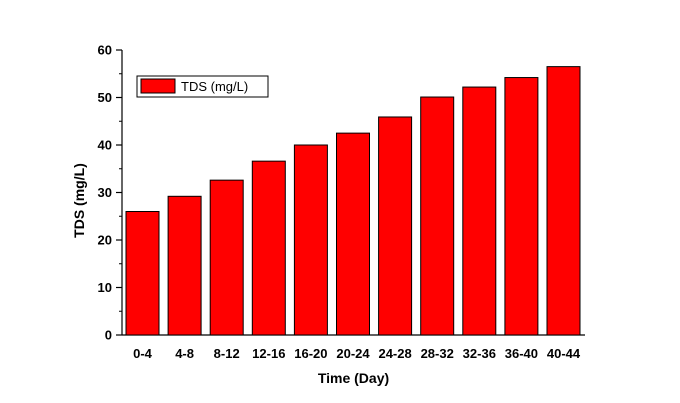  What do you see at coordinates (79, 200) in the screenshot?
I see `y-axis-title: TDS (mg/L)` at bounding box center [79, 200].